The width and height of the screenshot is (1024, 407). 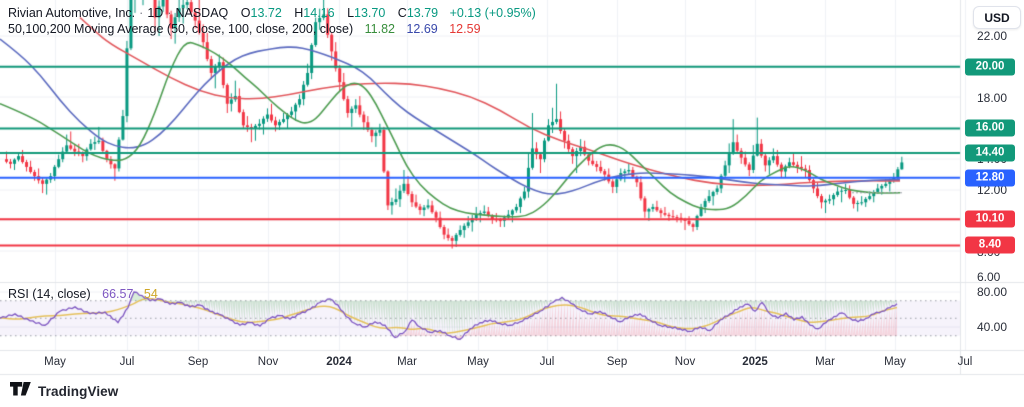 What do you see at coordinates (379, 29) in the screenshot?
I see `ma50-value: 11.82` at bounding box center [379, 29].